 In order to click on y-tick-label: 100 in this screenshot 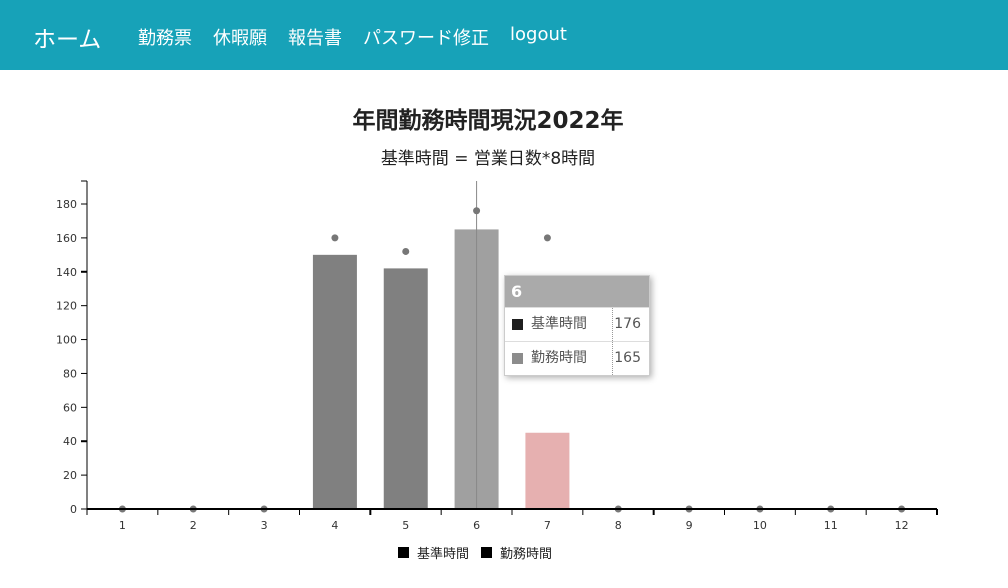, I will do `click(66, 340)`.